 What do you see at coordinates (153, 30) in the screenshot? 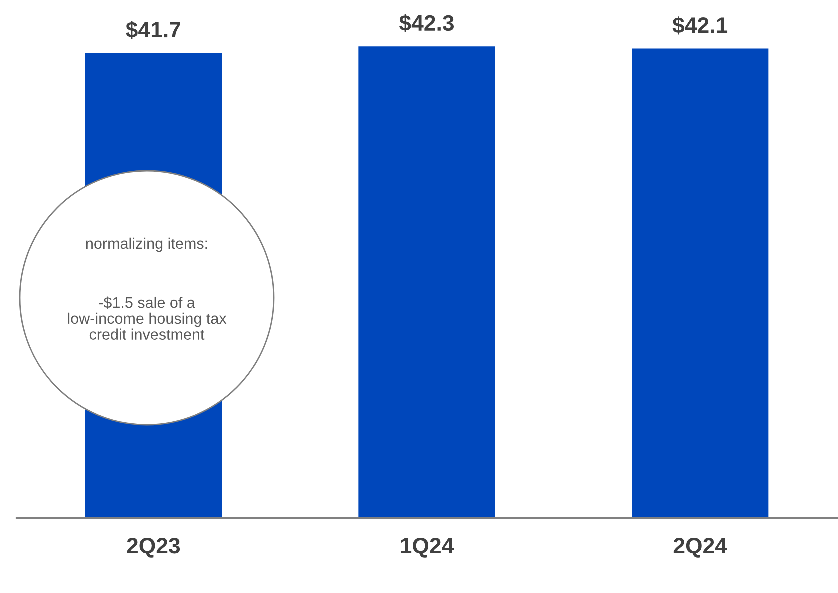
I see `data-label: $41.7` at bounding box center [153, 30].